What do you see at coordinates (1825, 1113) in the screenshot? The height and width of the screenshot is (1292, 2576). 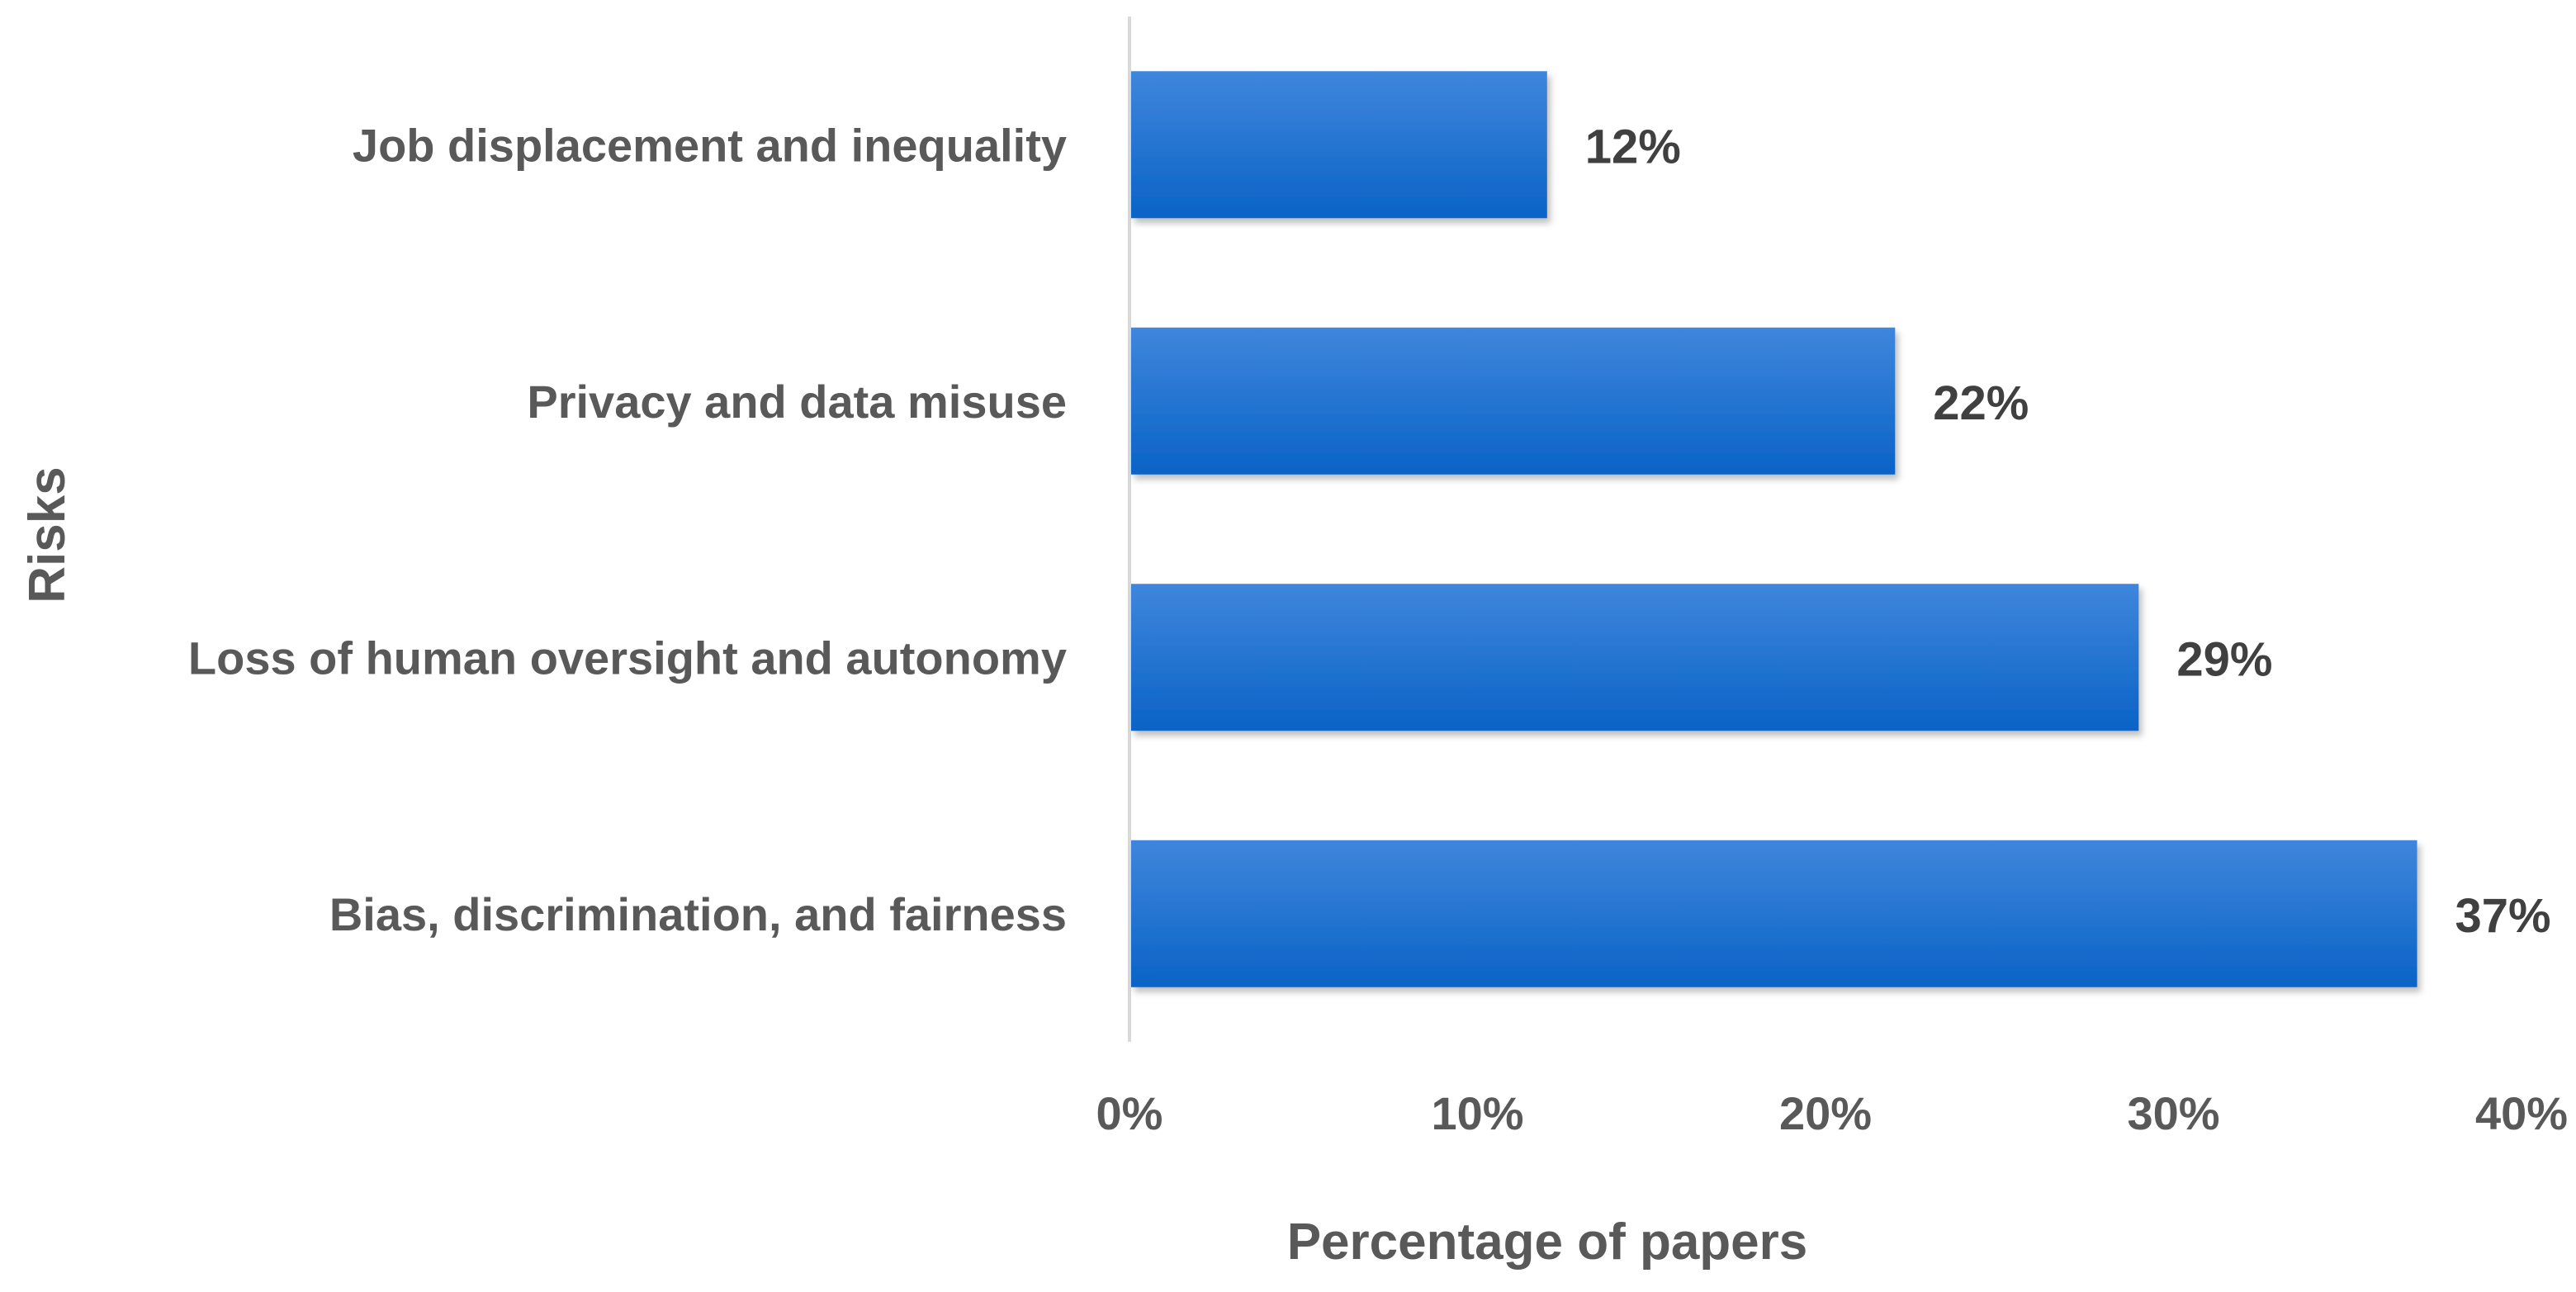 I see `x-tick-label: 20%` at bounding box center [1825, 1113].